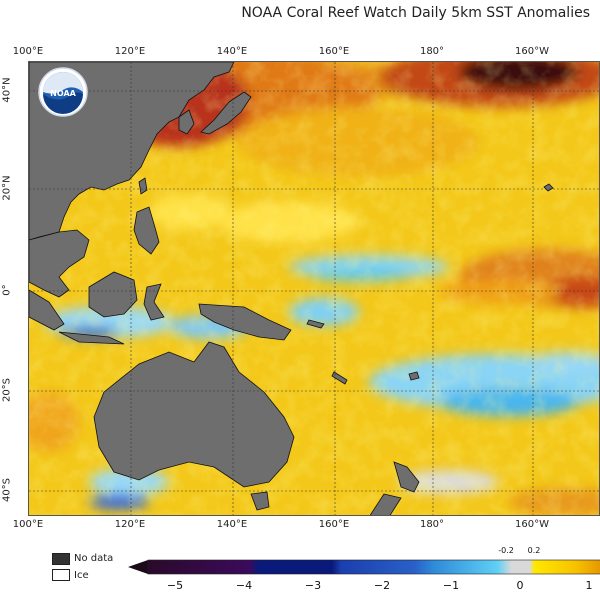 This screenshot has height=600, width=600. What do you see at coordinates (28, 524) in the screenshot?
I see `lon-label-bottom: 100°E` at bounding box center [28, 524].